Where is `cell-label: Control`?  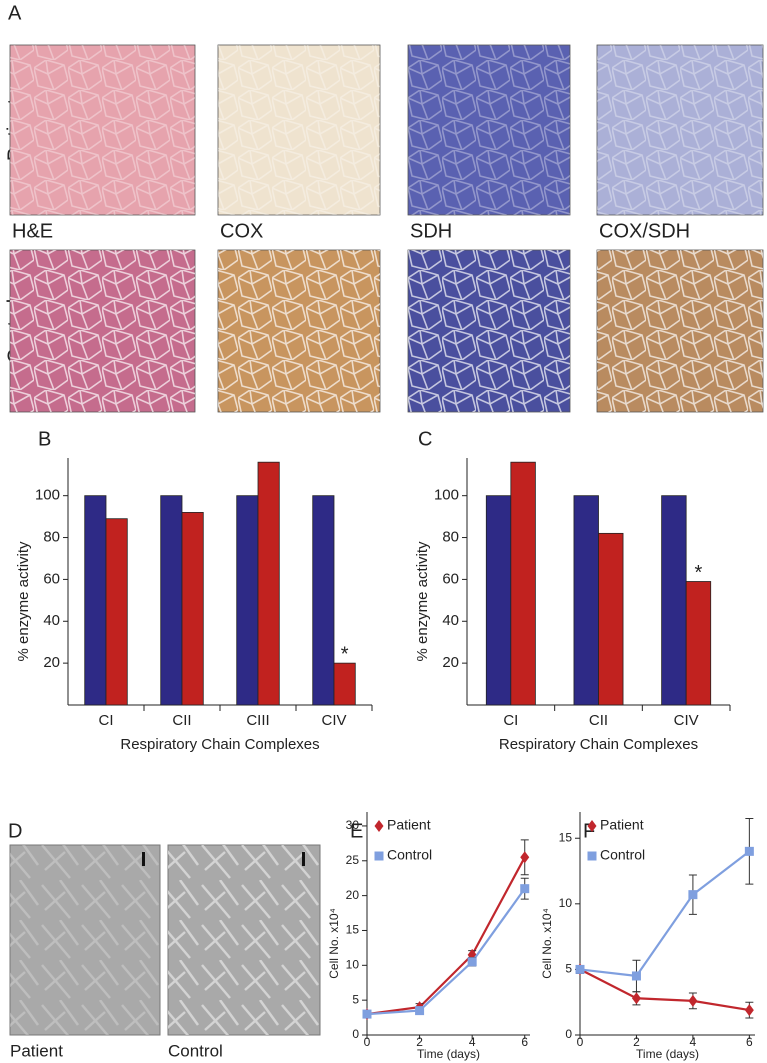 cell-label: Control is located at coordinates (195, 1050).